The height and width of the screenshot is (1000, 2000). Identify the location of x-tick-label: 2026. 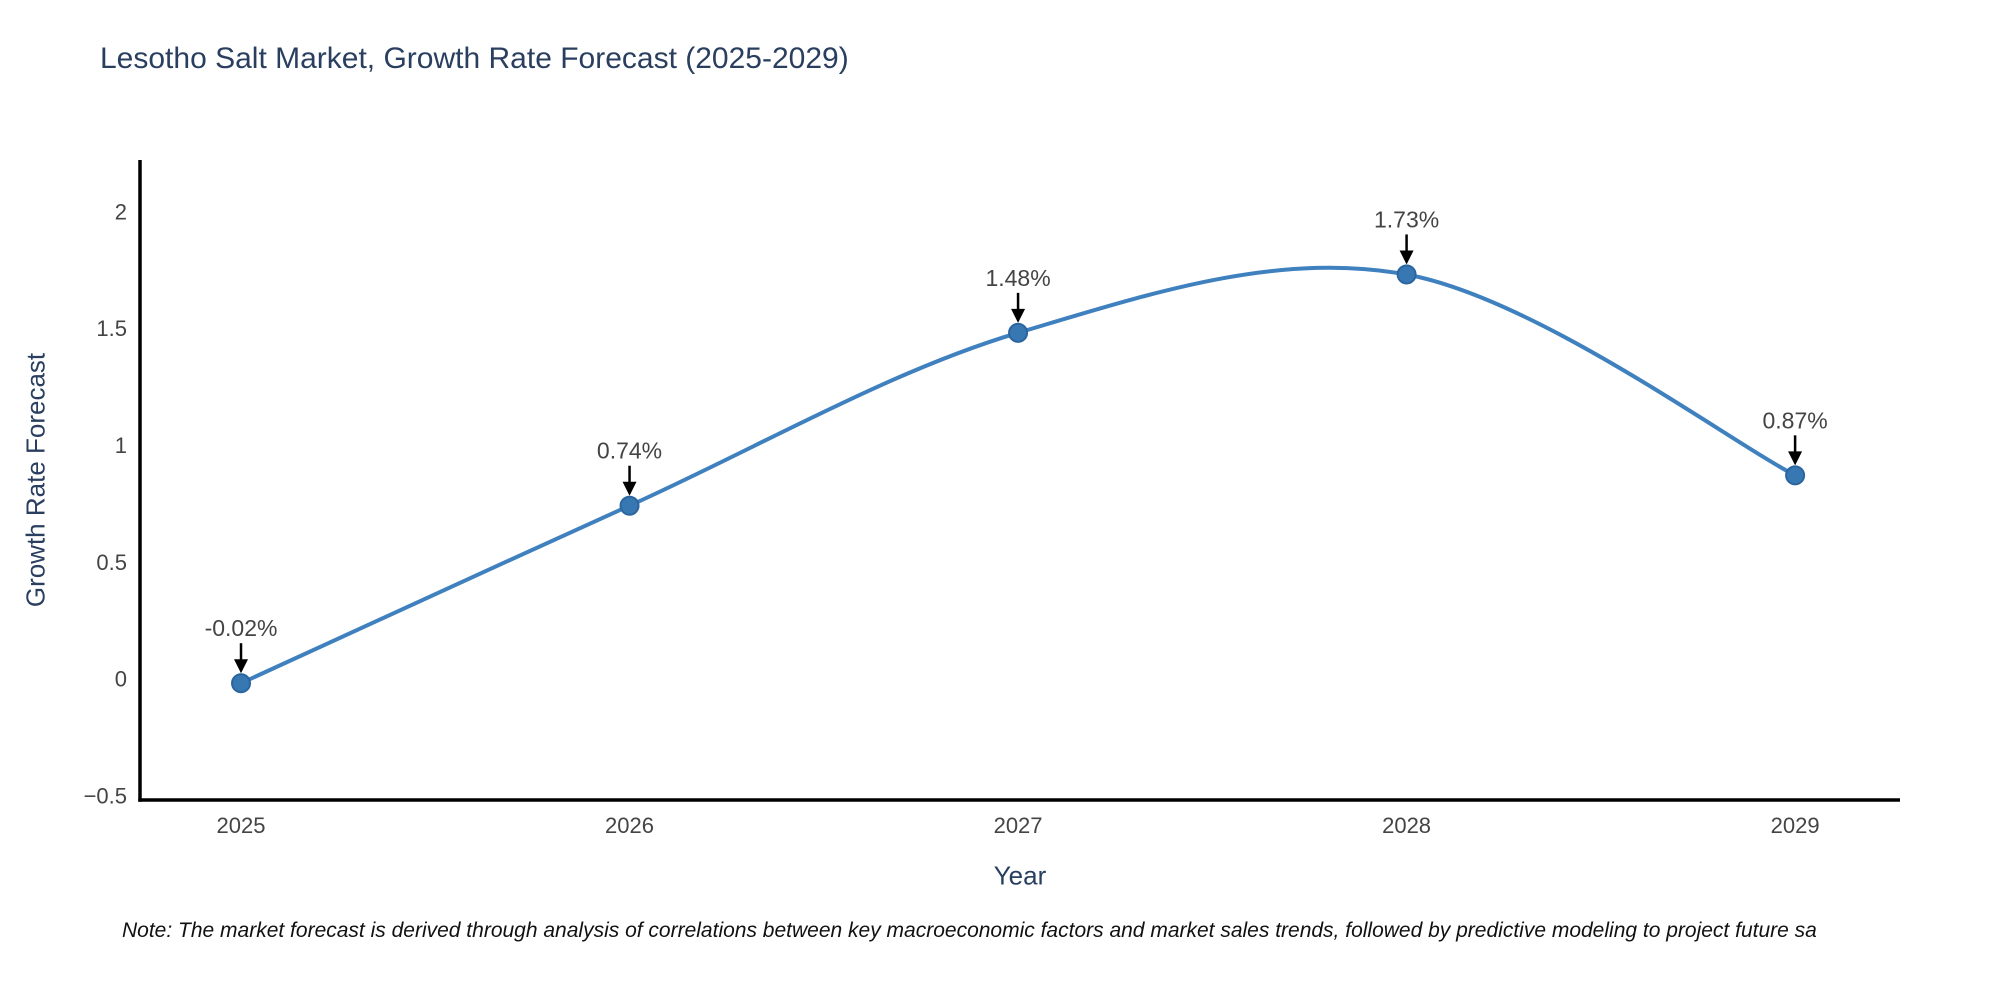
(629, 825).